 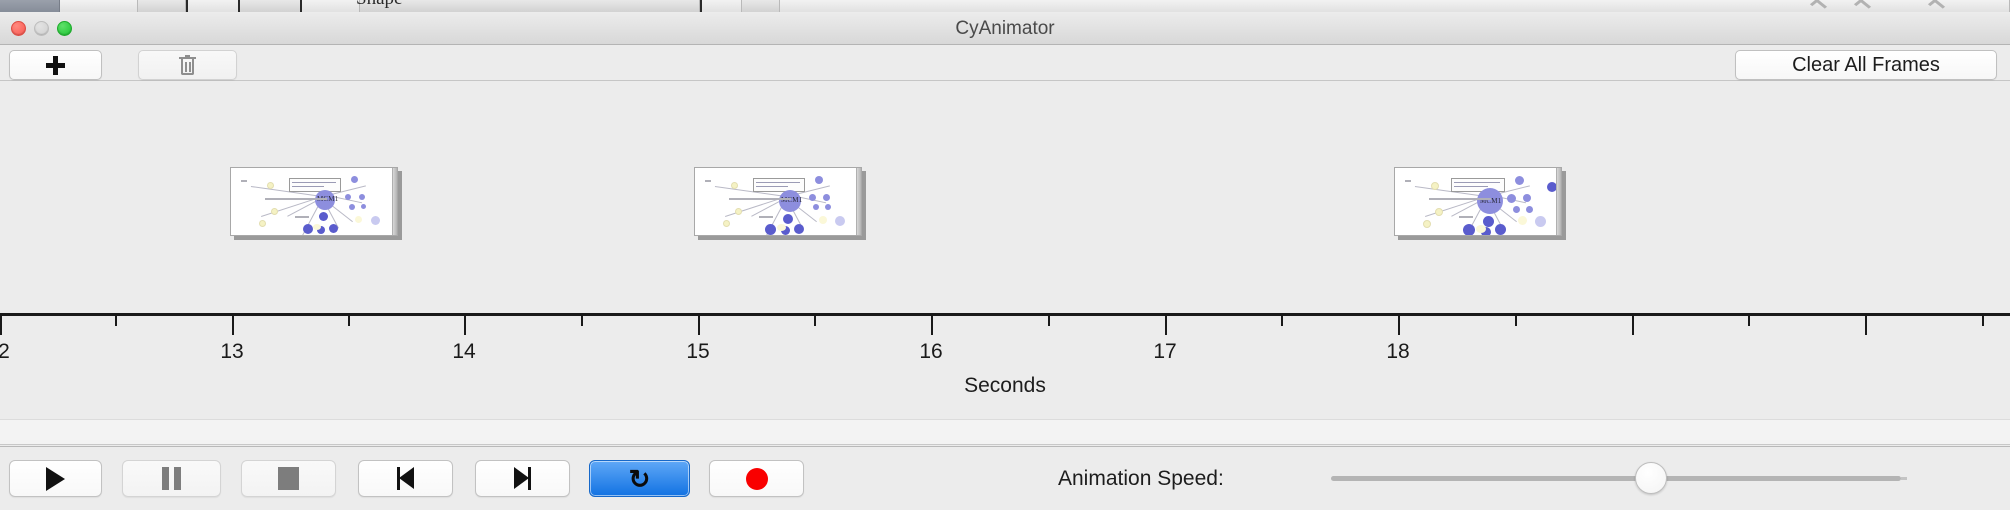 I want to click on trash-icon, so click(x=187, y=65).